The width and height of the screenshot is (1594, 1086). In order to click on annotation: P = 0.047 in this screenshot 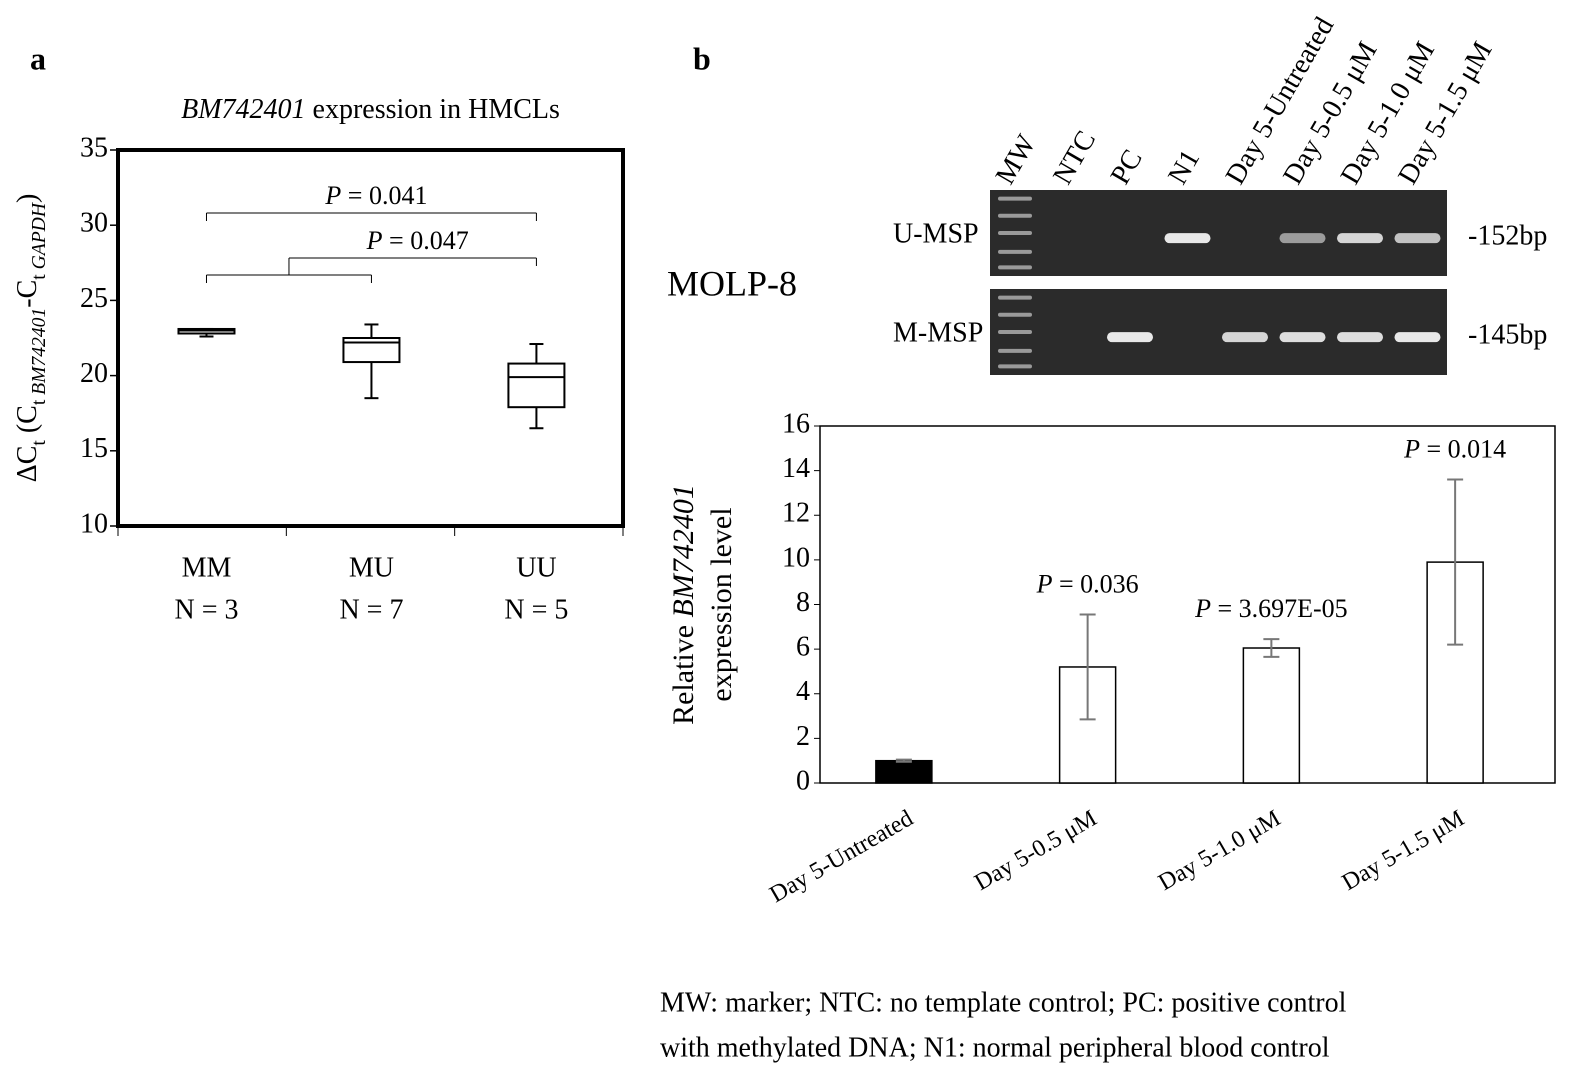, I will do `click(417, 240)`.